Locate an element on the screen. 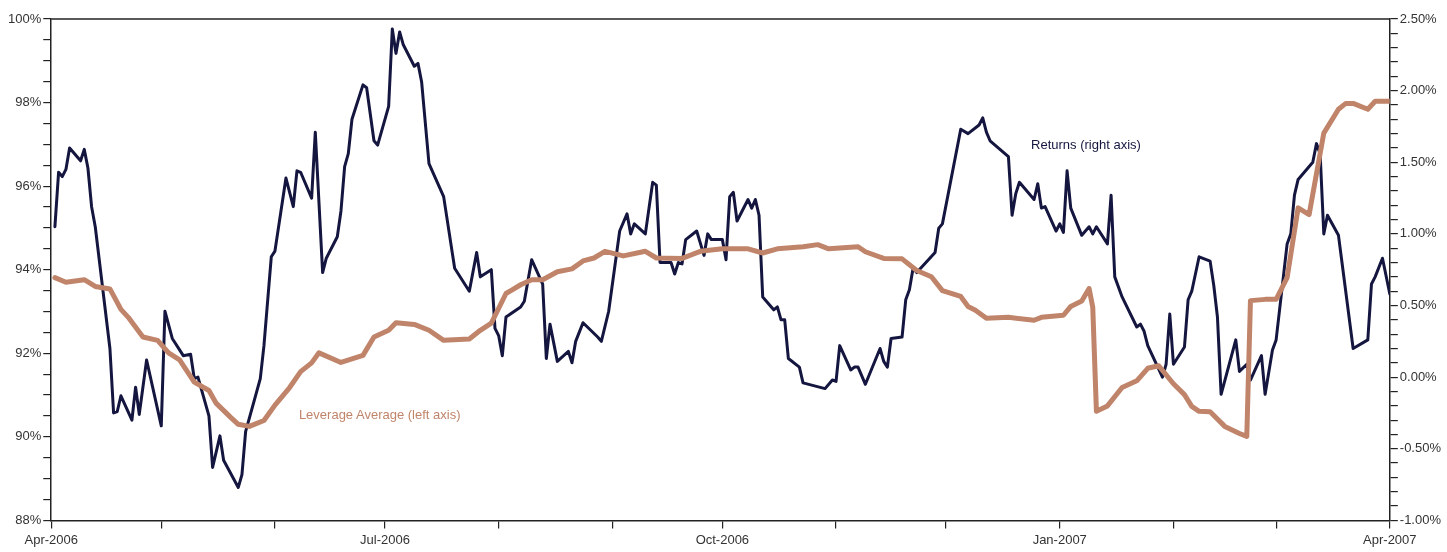 The image size is (1447, 552). y2-tick-label: 1.00% is located at coordinates (1418, 233).